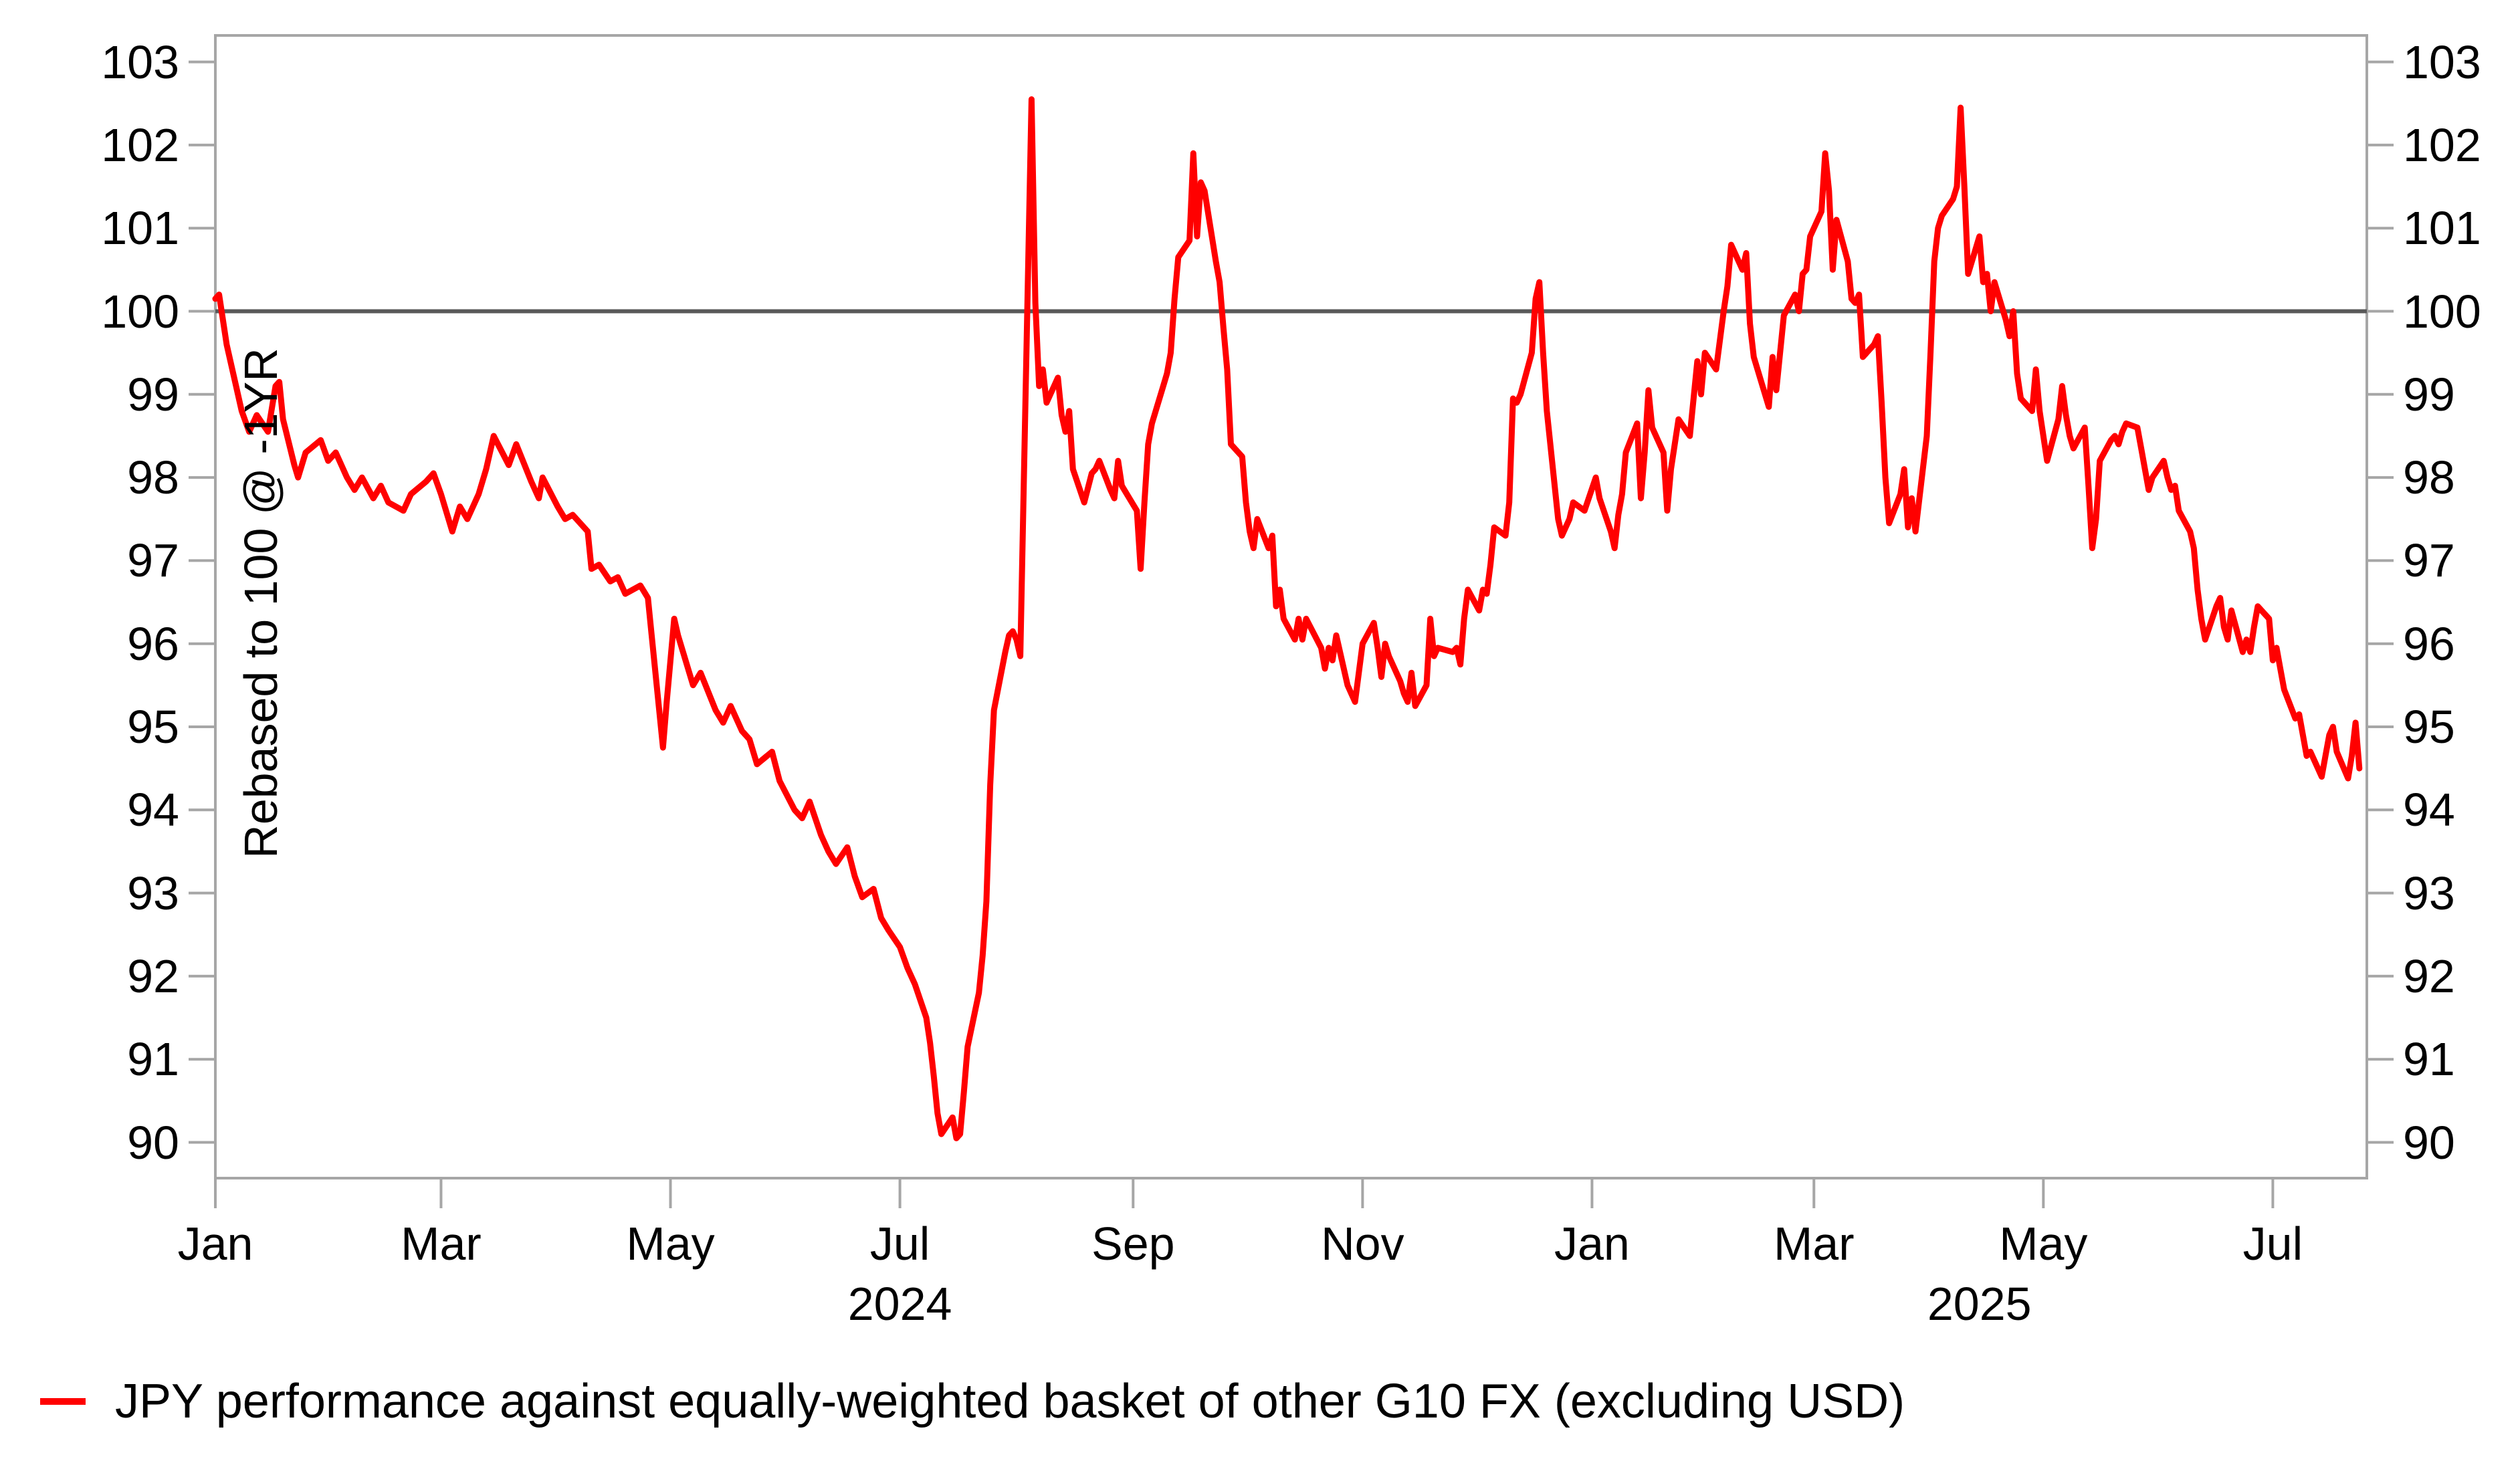 The image size is (2520, 1471). Describe the element at coordinates (2442, 61) in the screenshot. I see `y-tick-label-right-103: 103` at that location.